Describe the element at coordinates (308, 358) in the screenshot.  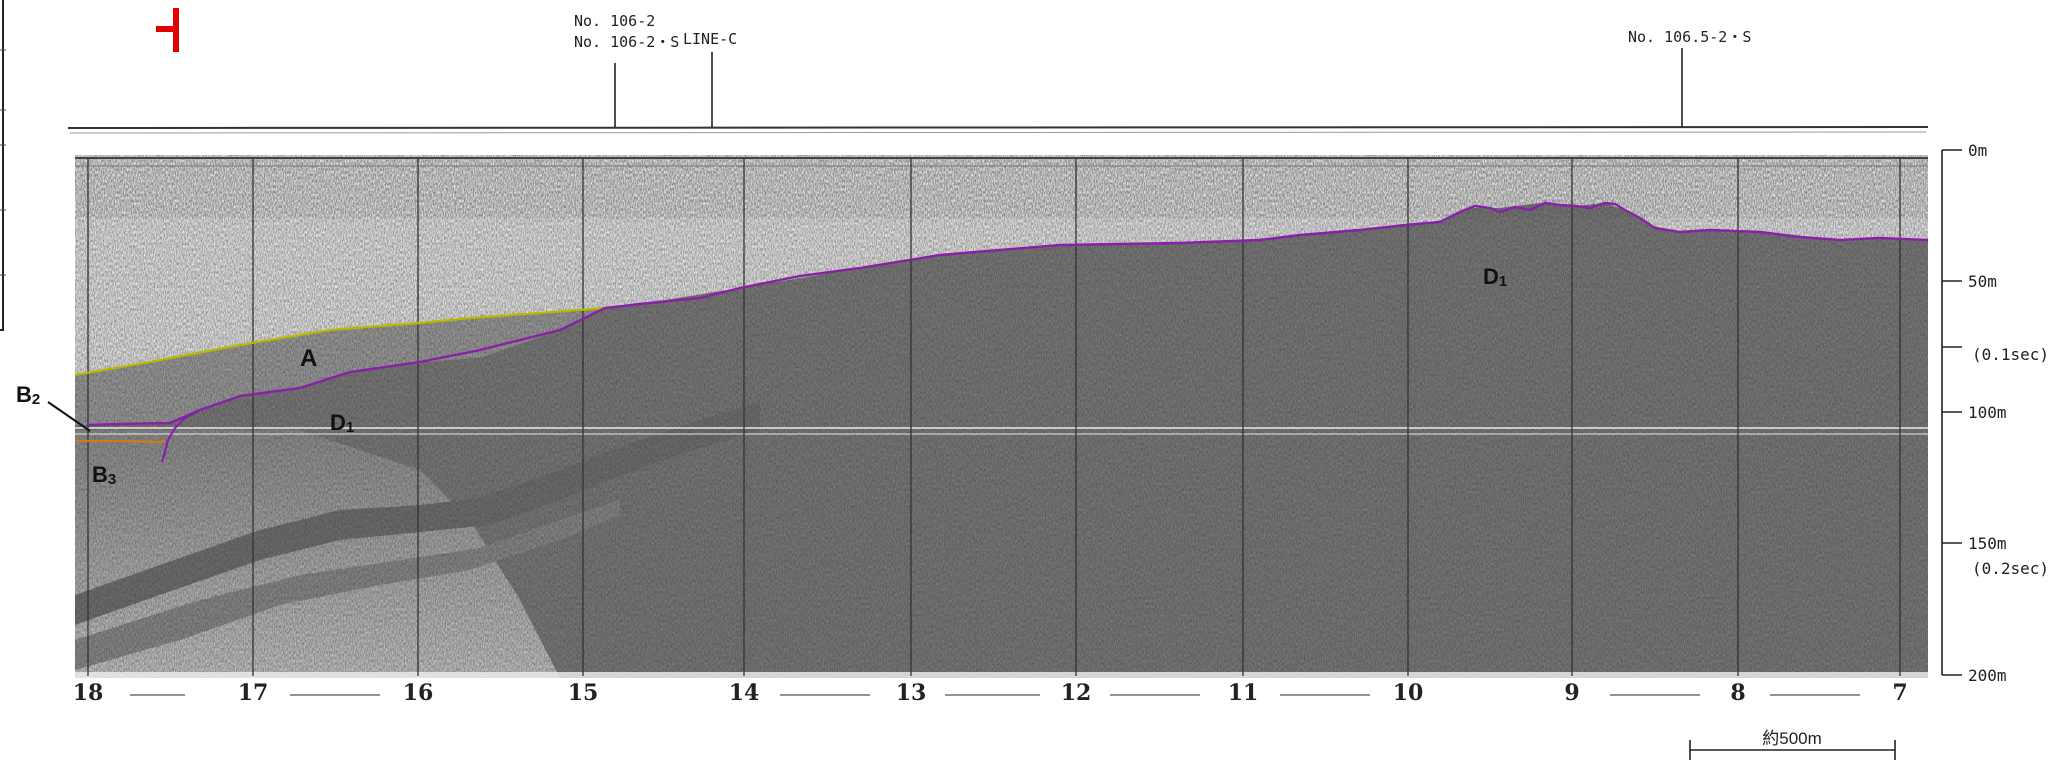
I see `layer-label-a: A` at that location.